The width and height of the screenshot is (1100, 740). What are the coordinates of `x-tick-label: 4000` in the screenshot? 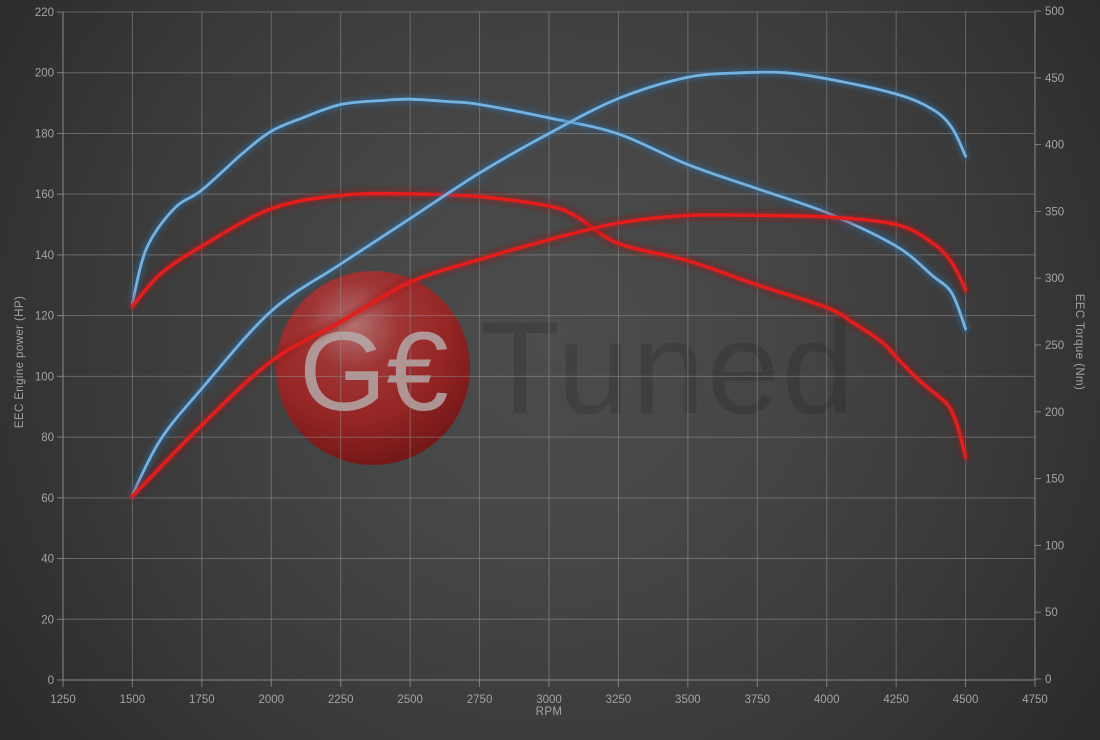 It's located at (827, 700).